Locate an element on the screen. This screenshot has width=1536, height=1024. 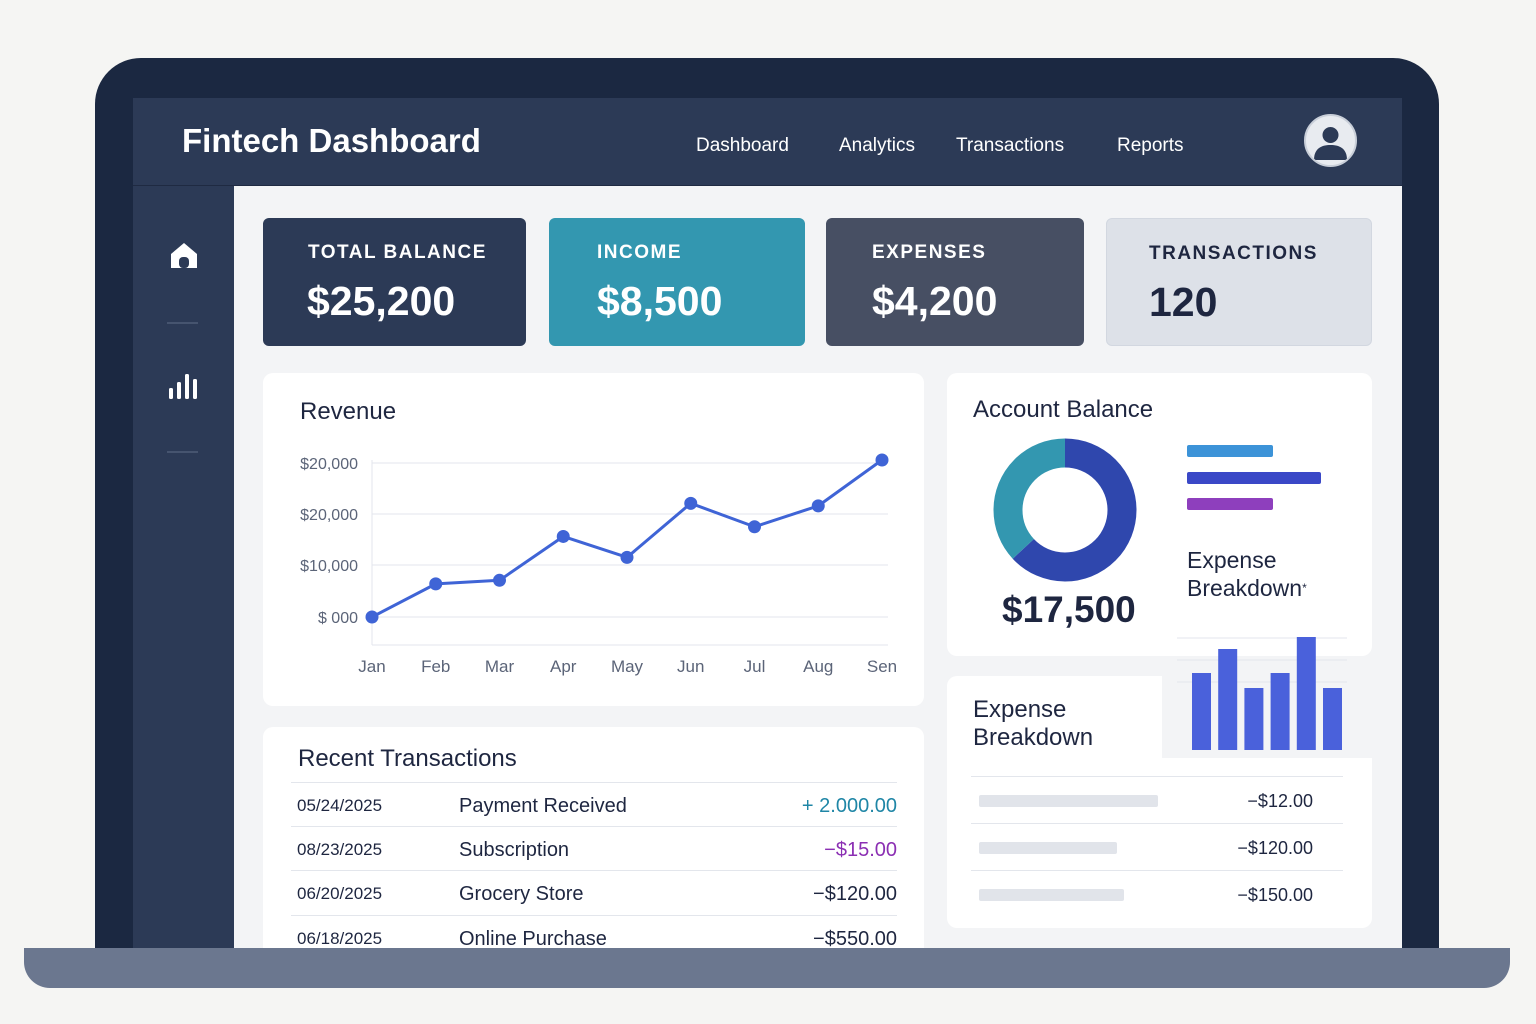
stat-value: $8,500 is located at coordinates (660, 301).